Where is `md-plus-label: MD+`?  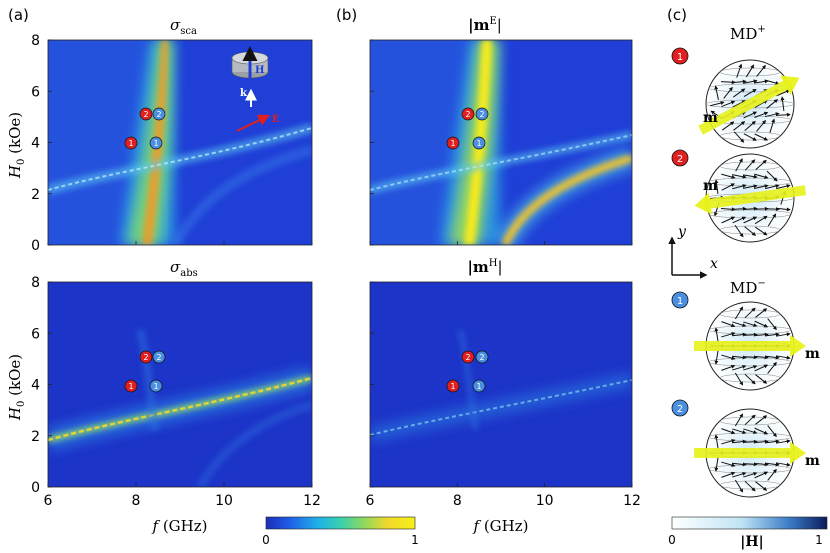 md-plus-label: MD+ is located at coordinates (748, 33).